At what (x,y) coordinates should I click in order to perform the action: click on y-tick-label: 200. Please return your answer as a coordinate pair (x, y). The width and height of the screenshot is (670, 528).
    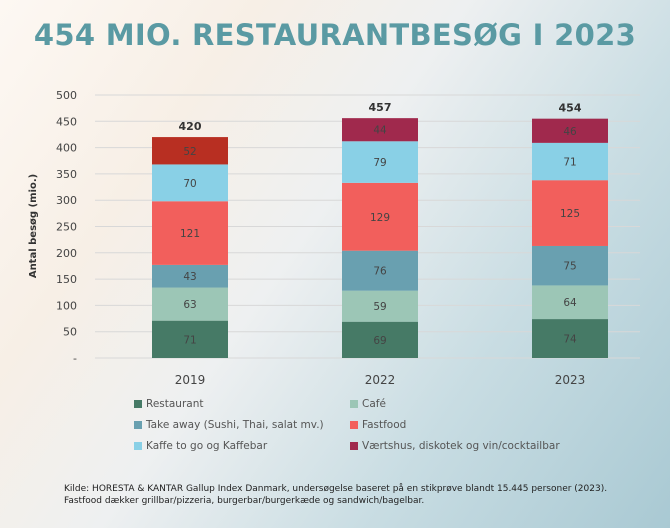
    Looking at the image, I should click on (66, 253).